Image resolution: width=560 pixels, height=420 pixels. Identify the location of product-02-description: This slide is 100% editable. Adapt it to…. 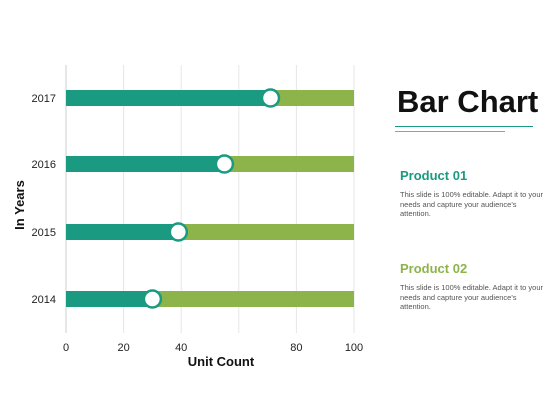
(471, 297).